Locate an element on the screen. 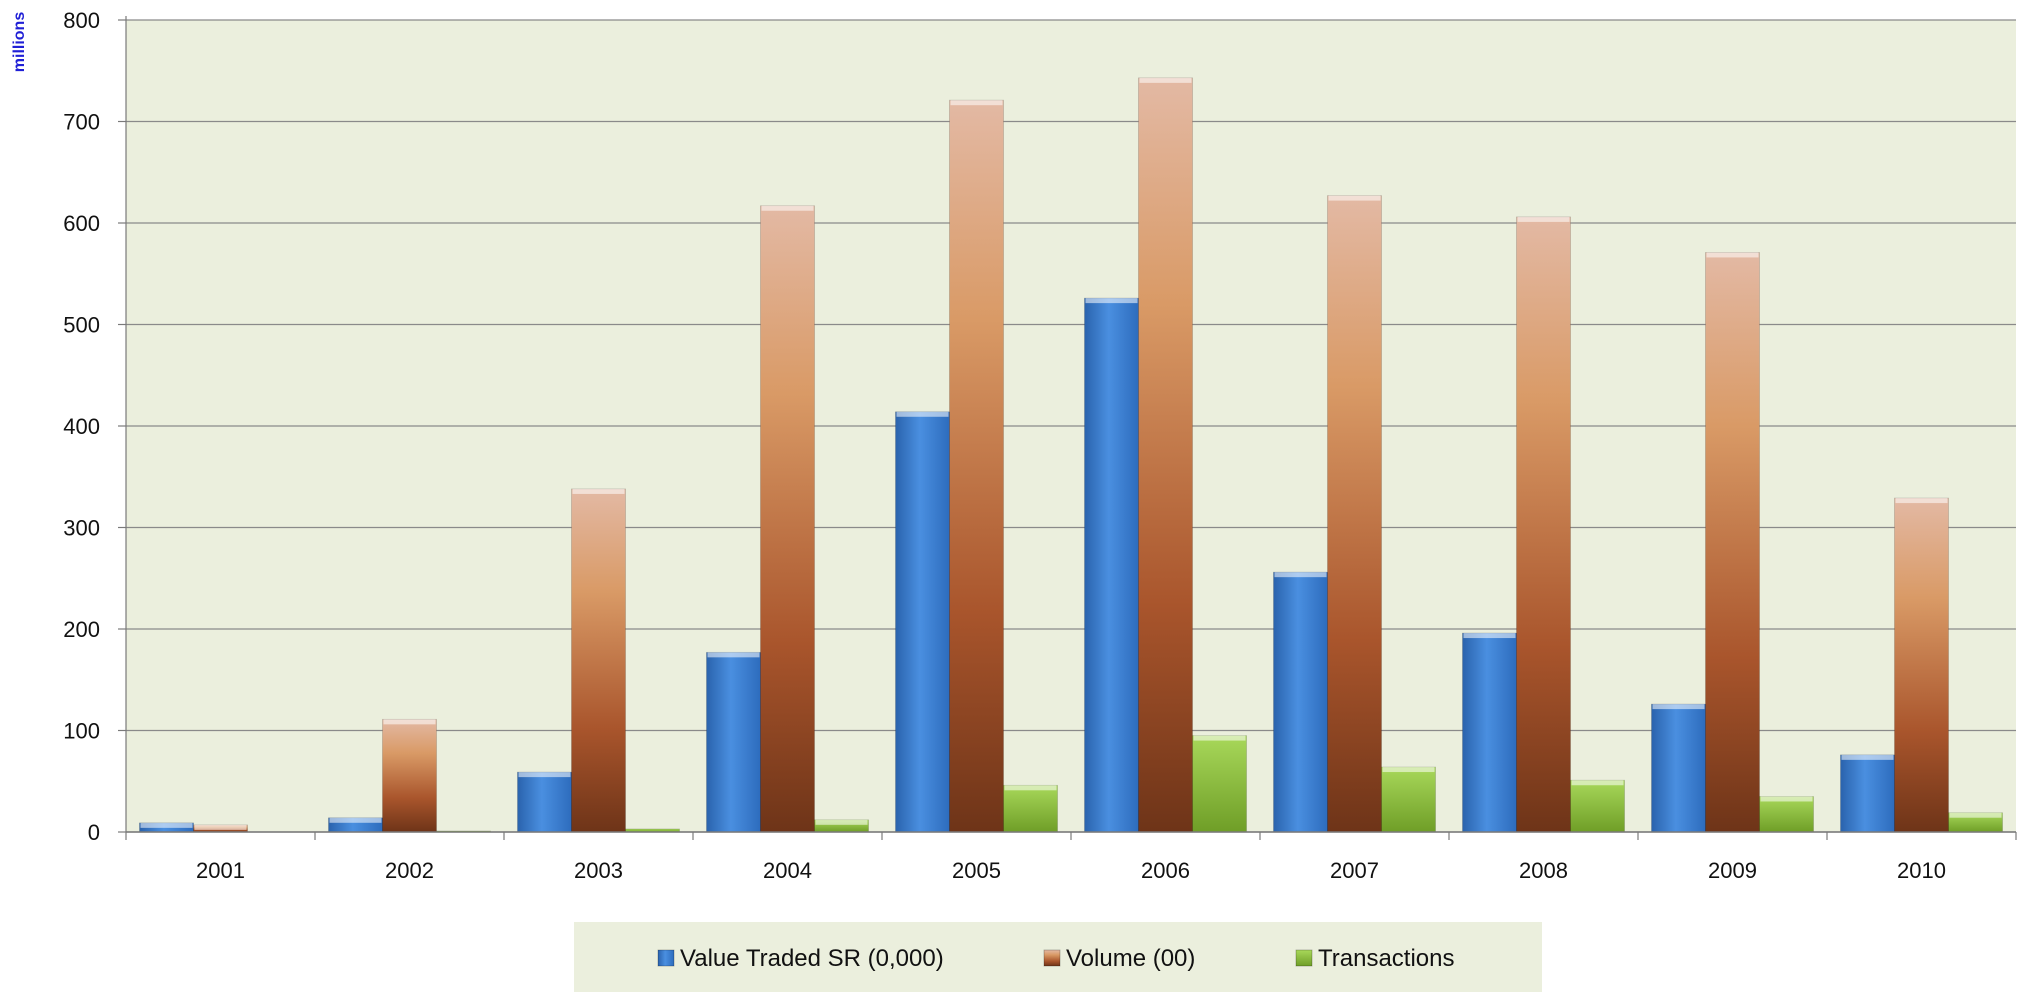 The width and height of the screenshot is (2024, 998). x-tick-label: 2001 is located at coordinates (220, 870).